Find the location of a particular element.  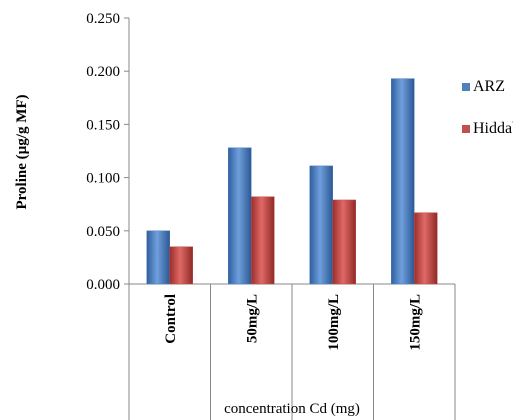

y-axis-title: Proline (µg/g MF) is located at coordinates (22, 151).